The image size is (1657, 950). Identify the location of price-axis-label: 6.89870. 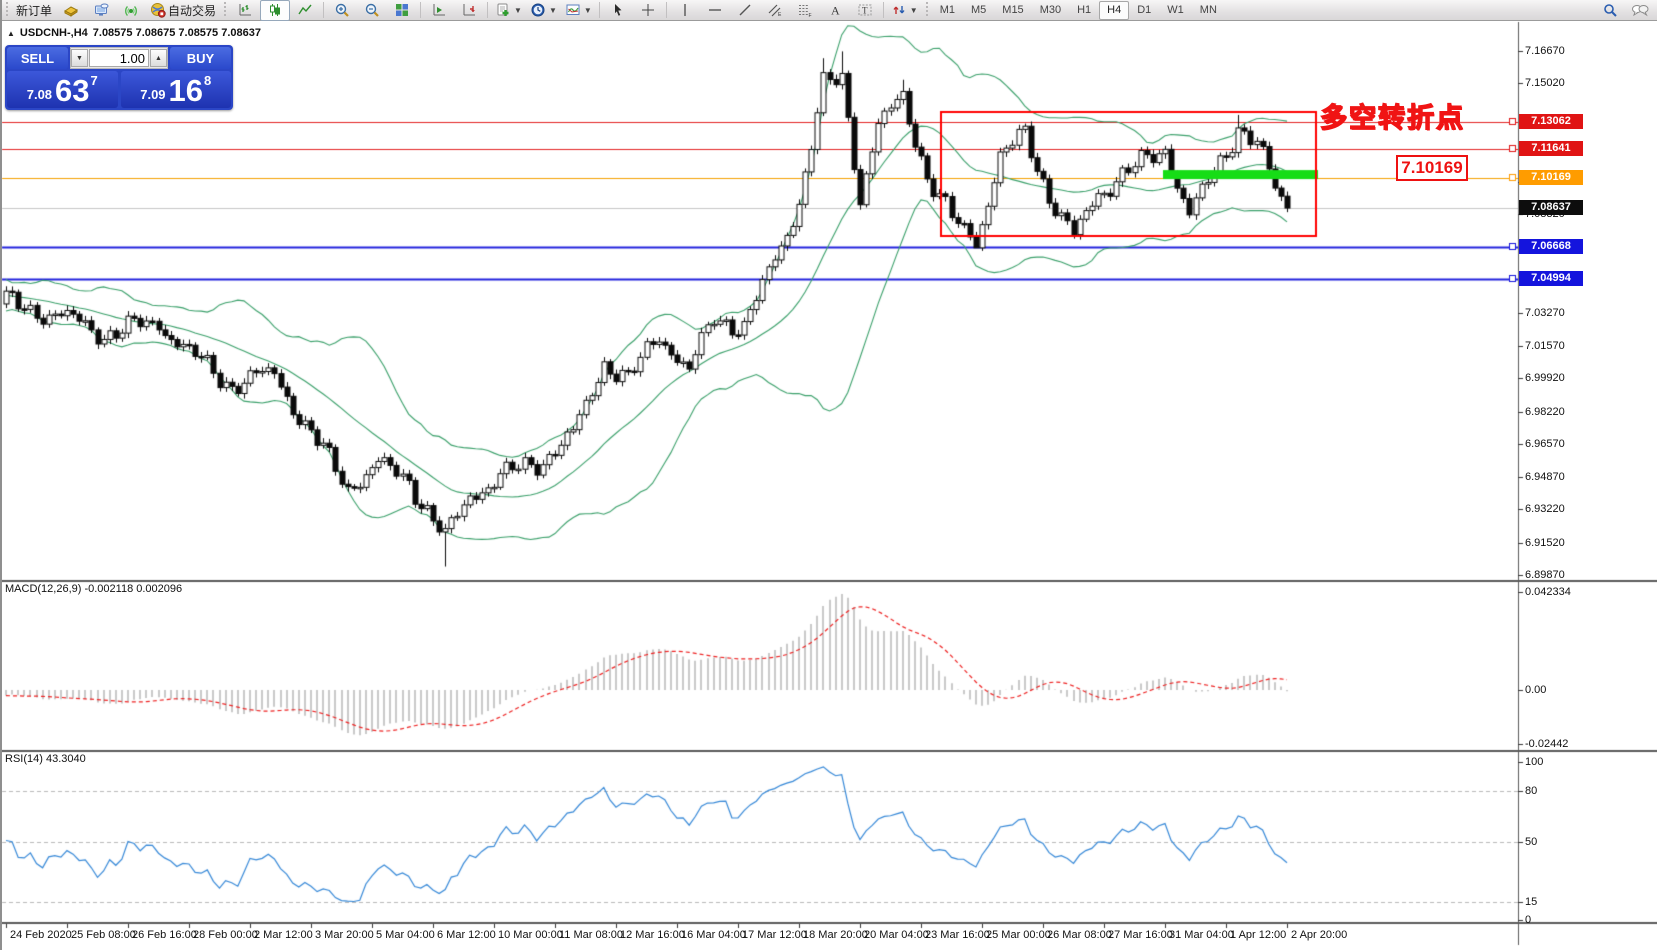
(1545, 575).